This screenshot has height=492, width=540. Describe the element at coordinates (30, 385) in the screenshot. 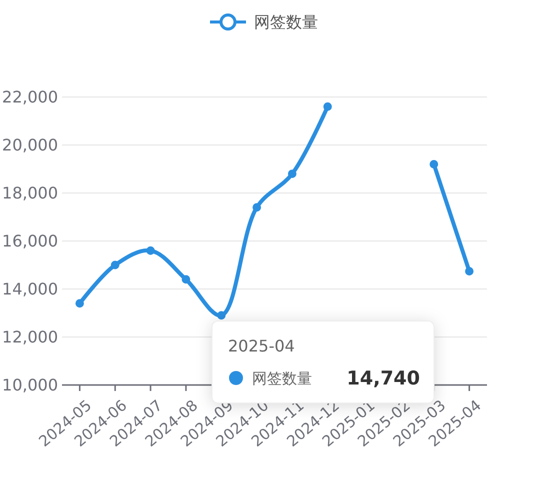

I see `y-tick-label: 10,000` at that location.